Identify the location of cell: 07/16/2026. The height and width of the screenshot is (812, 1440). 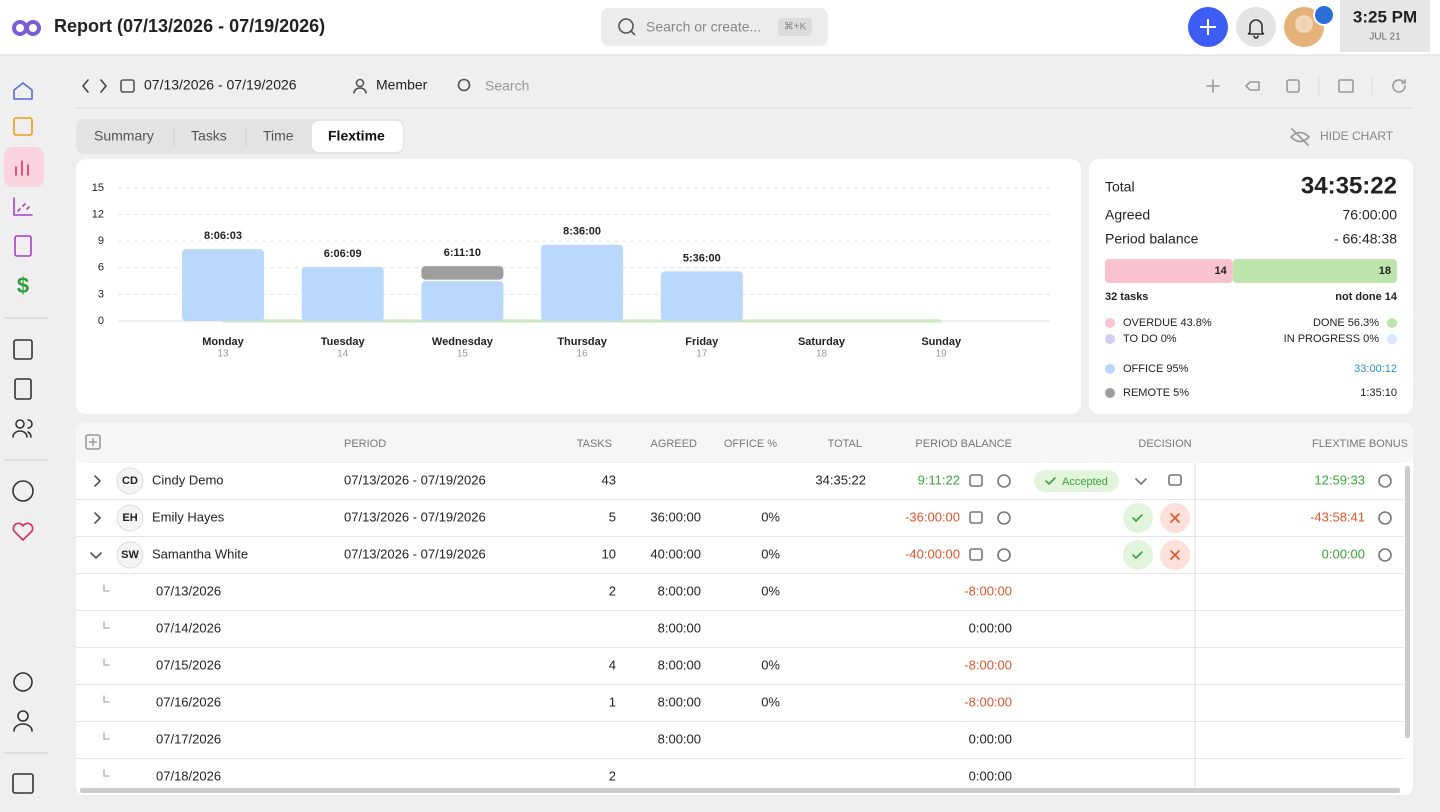
(188, 701).